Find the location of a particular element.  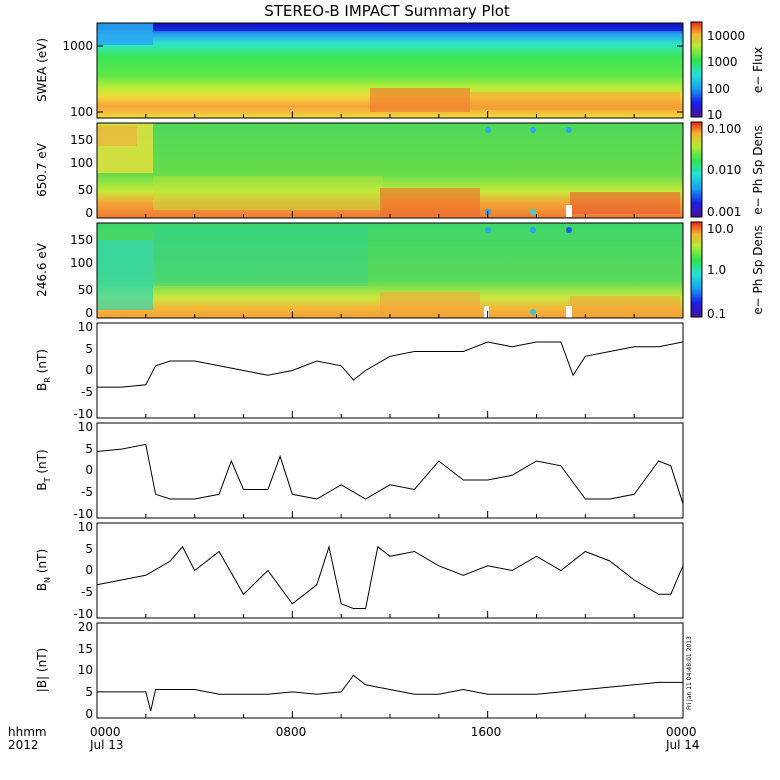

bmag-ytick: 20 is located at coordinates (85, 627).